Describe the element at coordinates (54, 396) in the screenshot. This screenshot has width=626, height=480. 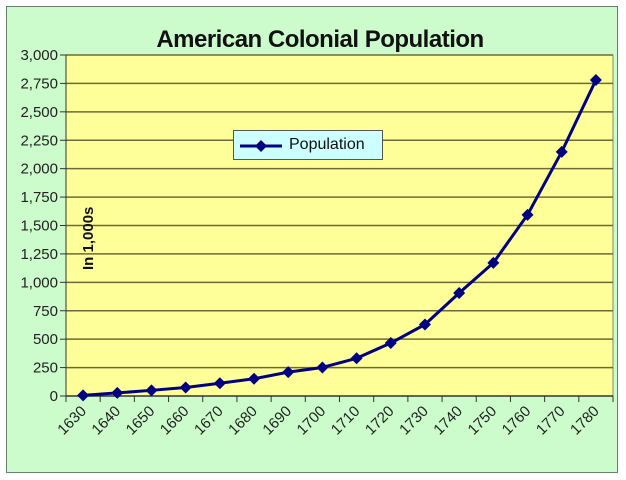
I see `y-tick-label: 0` at that location.